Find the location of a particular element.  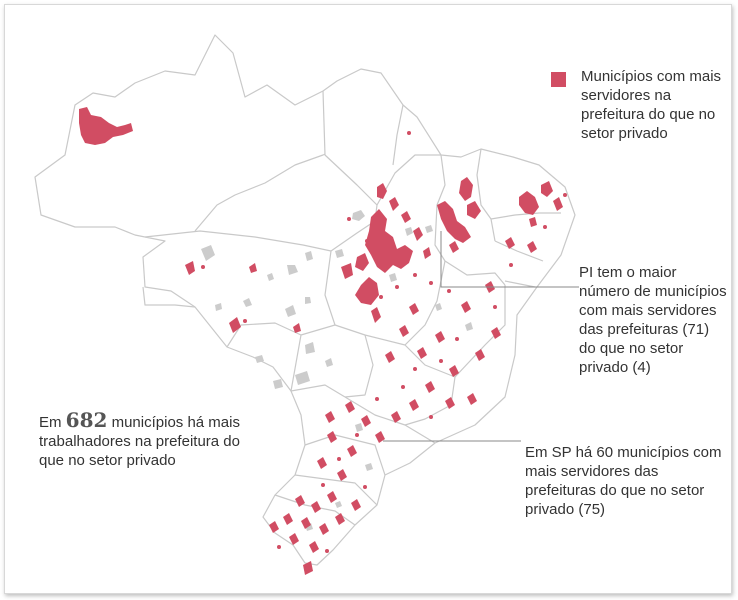

total-number: 682 is located at coordinates (86, 420).